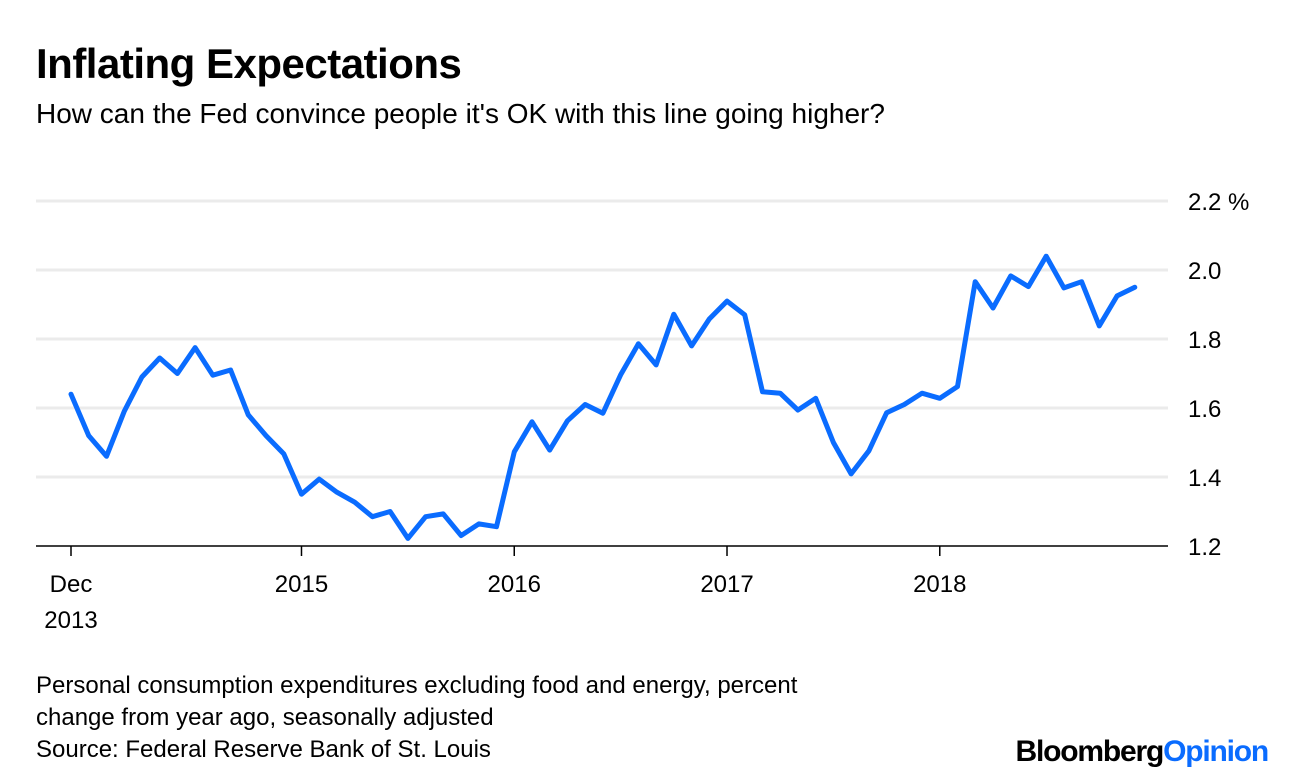 The width and height of the screenshot is (1296, 784). Describe the element at coordinates (249, 63) in the screenshot. I see `chart-title: Inflating Expectations` at that location.